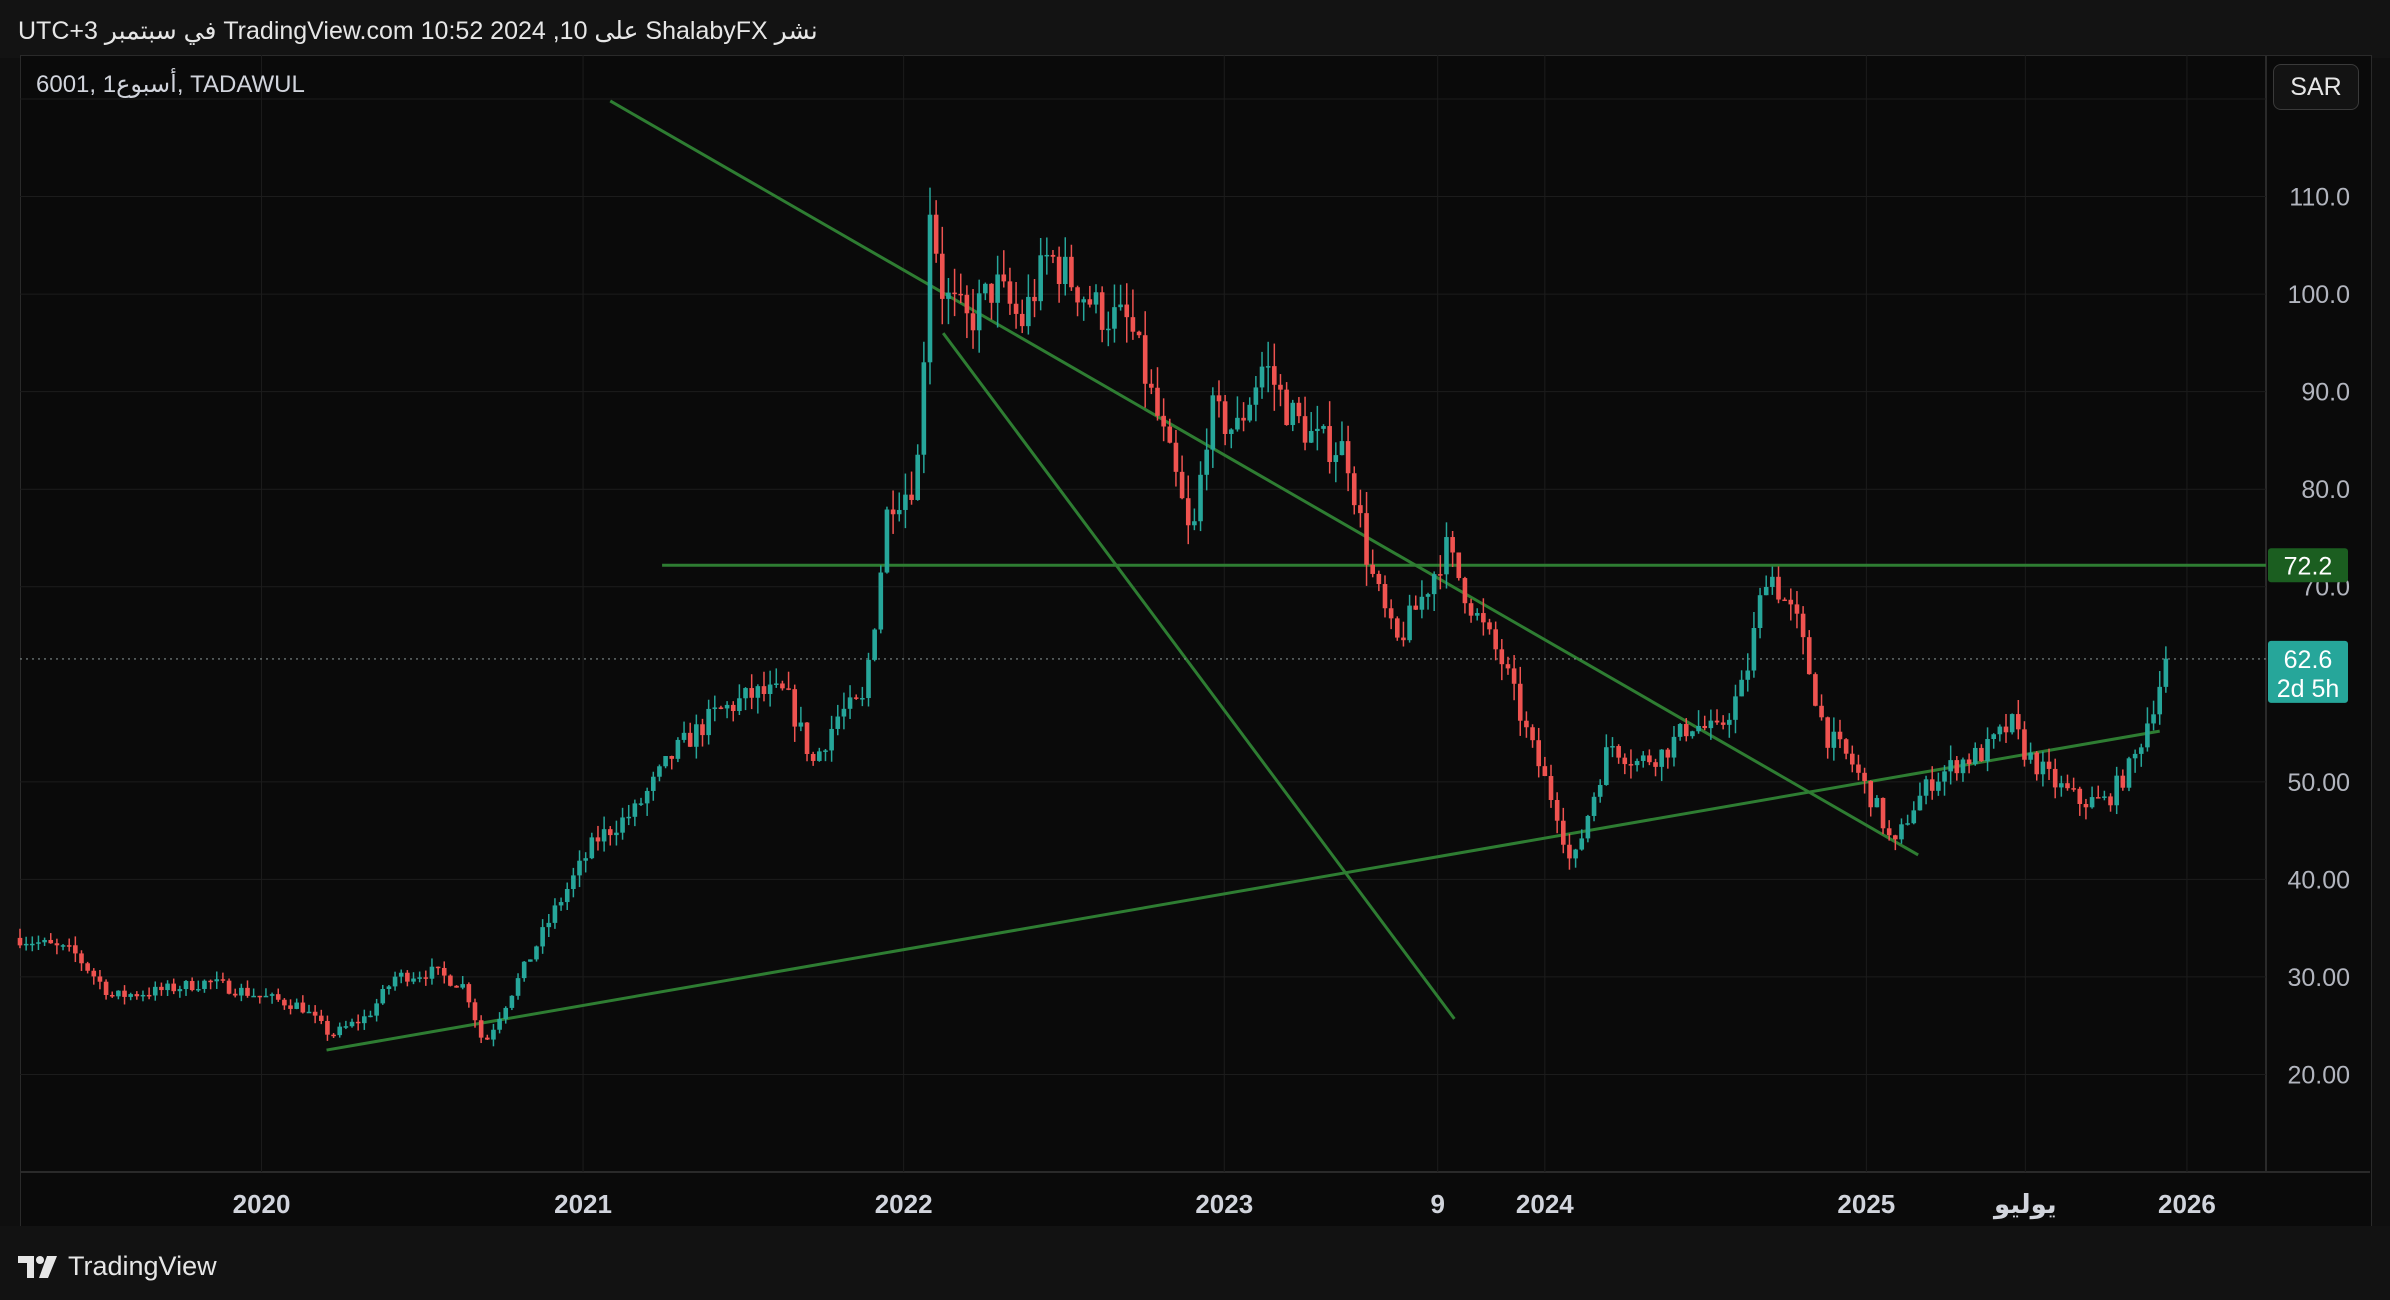  Describe the element at coordinates (2187, 1204) in the screenshot. I see `x-tick-label: 2026` at that location.